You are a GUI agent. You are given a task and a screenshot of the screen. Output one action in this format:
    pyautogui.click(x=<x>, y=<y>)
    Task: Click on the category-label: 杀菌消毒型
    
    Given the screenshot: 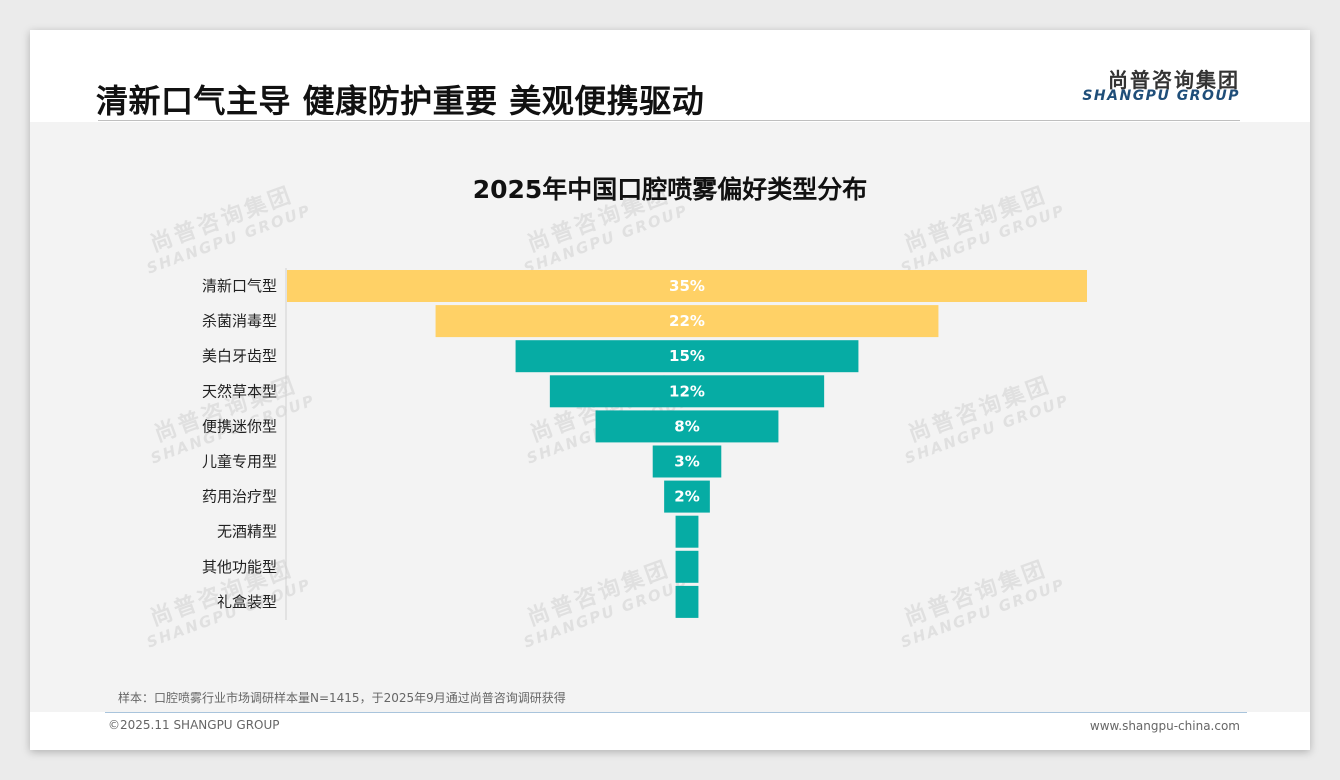 What is the action you would take?
    pyautogui.click(x=239, y=321)
    